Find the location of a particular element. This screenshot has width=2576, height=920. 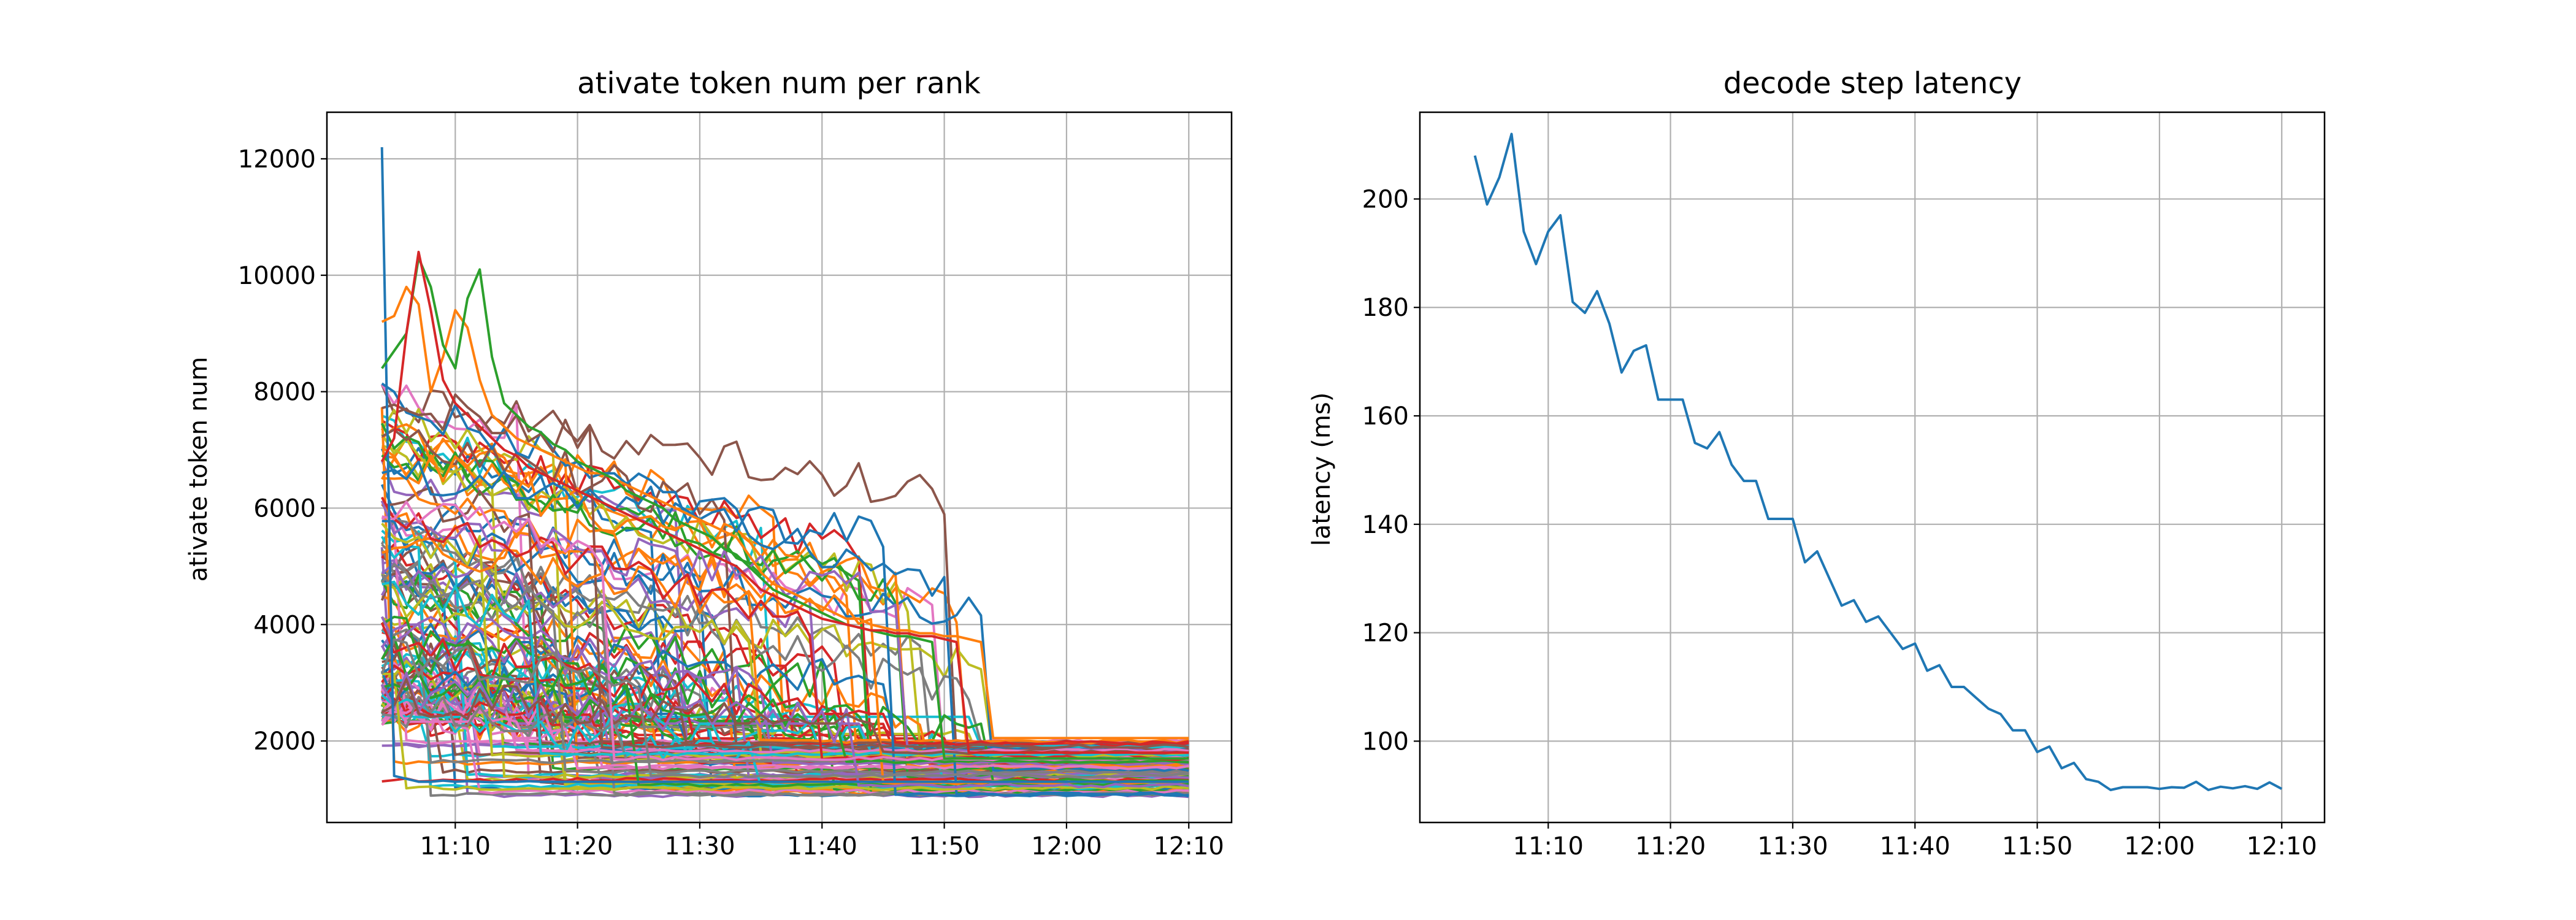

y-tick-label: 120 is located at coordinates (1385, 633).